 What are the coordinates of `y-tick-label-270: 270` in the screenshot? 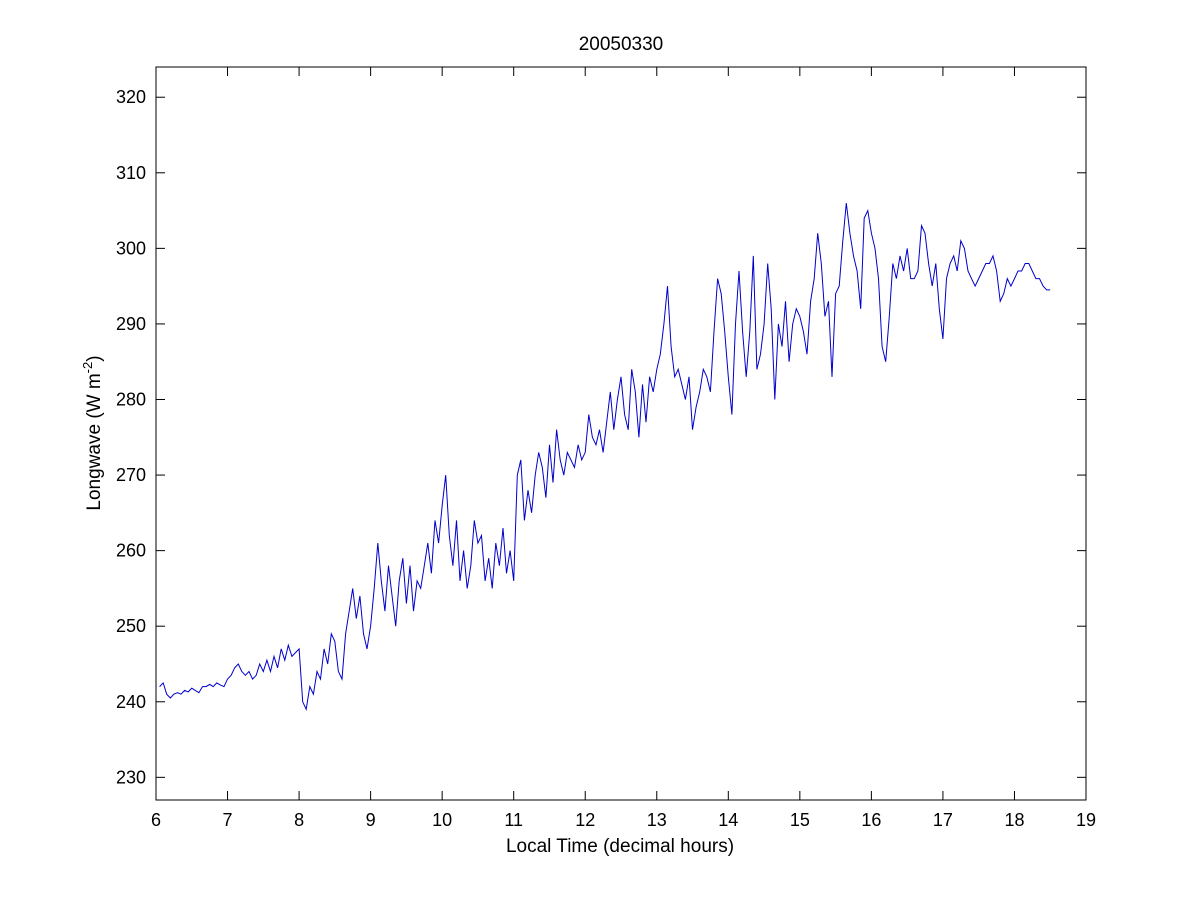 It's located at (131, 475).